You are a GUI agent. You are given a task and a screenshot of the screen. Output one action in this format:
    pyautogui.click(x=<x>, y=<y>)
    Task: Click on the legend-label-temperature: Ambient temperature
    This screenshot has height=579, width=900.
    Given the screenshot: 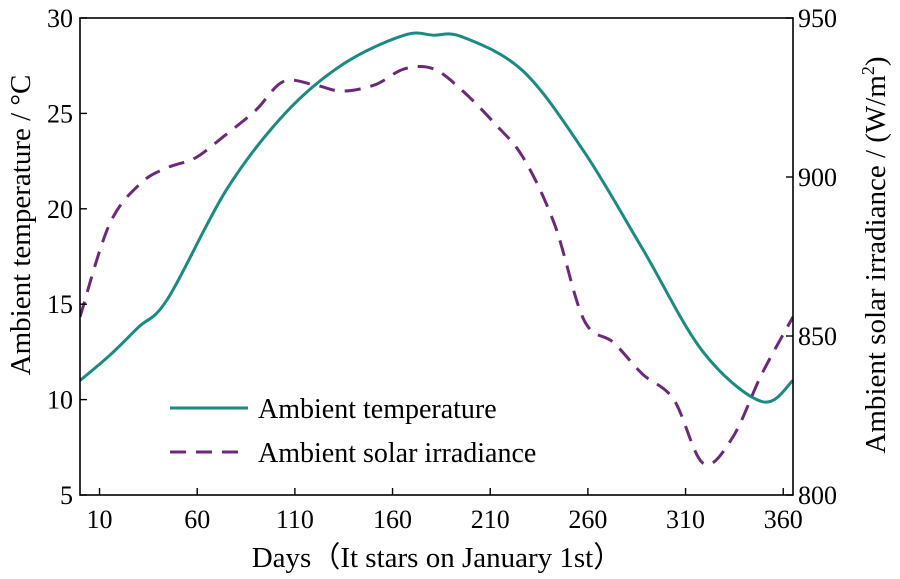 What is the action you would take?
    pyautogui.click(x=377, y=409)
    